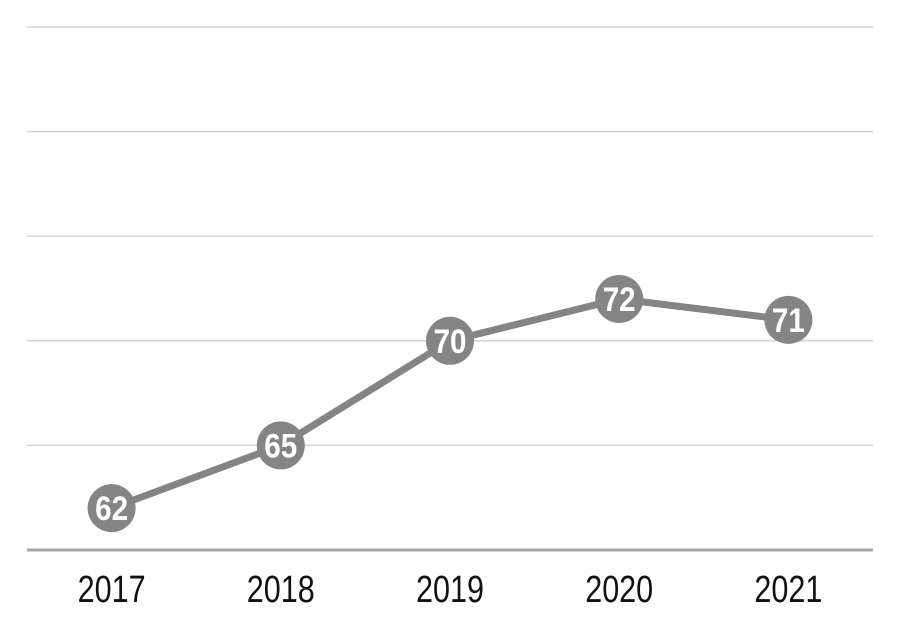 This screenshot has width=900, height=618. I want to click on tick-labels-group: 2017 2018 2019 2020 2021, so click(450, 590).